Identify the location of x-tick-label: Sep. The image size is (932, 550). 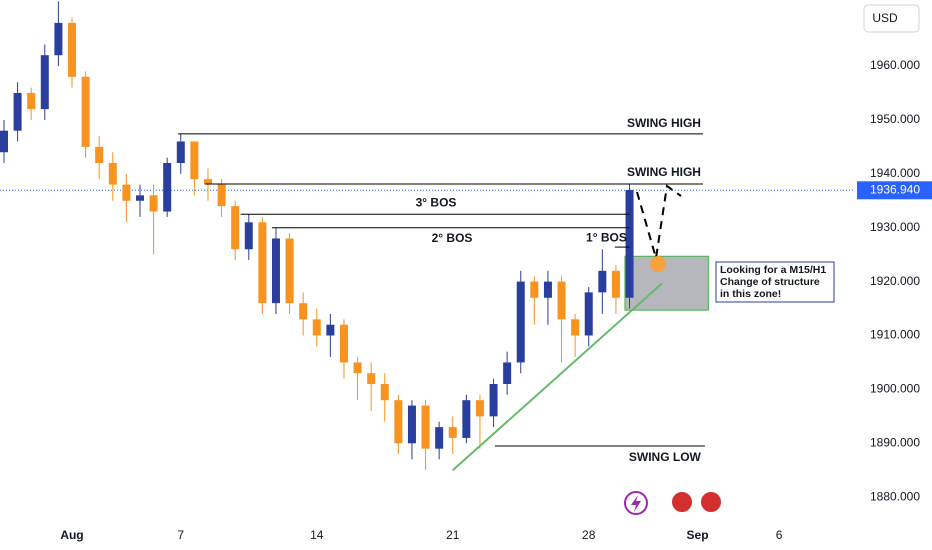
(698, 535).